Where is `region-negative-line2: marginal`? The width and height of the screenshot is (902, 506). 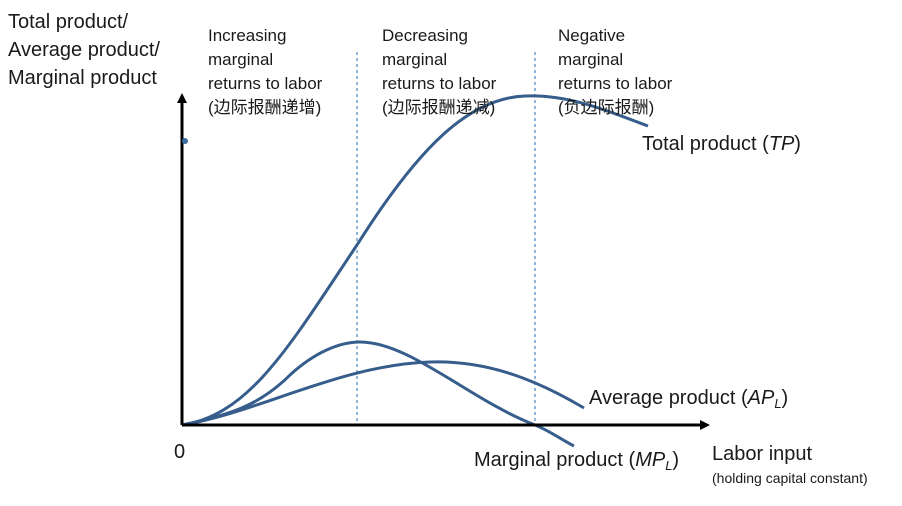 region-negative-line2: marginal is located at coordinates (591, 59).